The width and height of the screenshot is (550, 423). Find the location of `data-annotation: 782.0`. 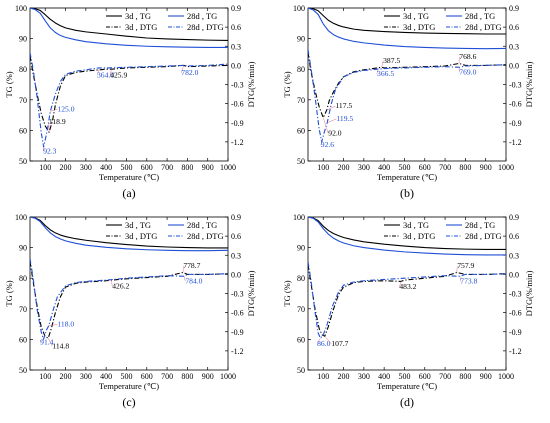

data-annotation: 782.0 is located at coordinates (189, 72).